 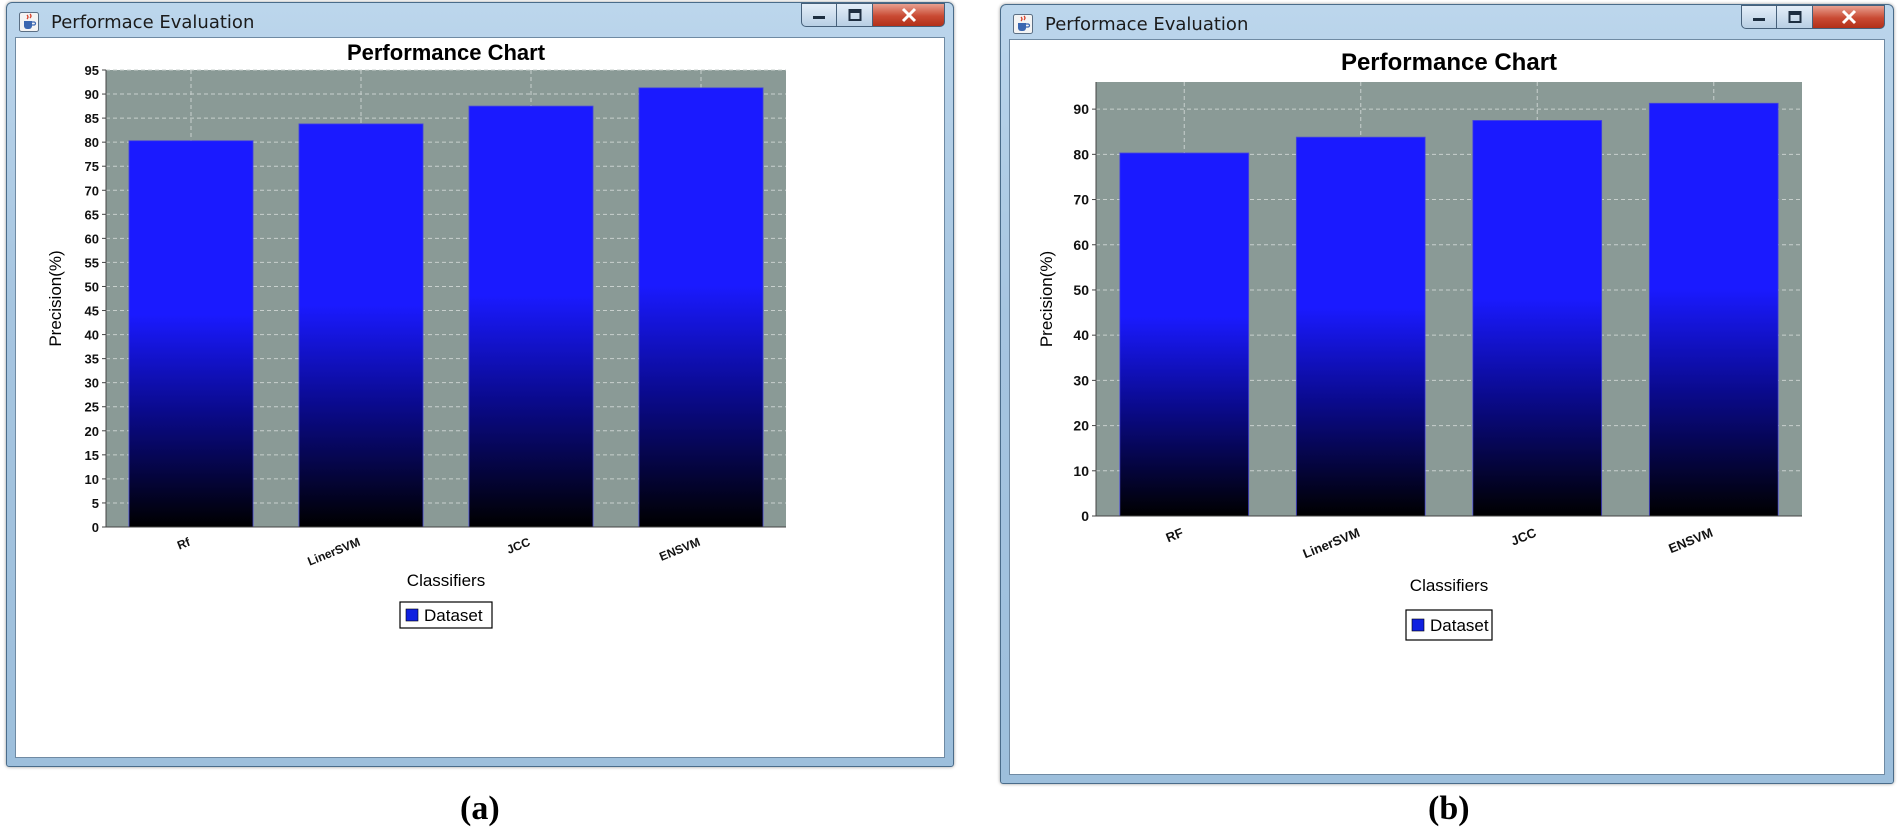 What do you see at coordinates (92, 311) in the screenshot?
I see `y-tick-label: 45` at bounding box center [92, 311].